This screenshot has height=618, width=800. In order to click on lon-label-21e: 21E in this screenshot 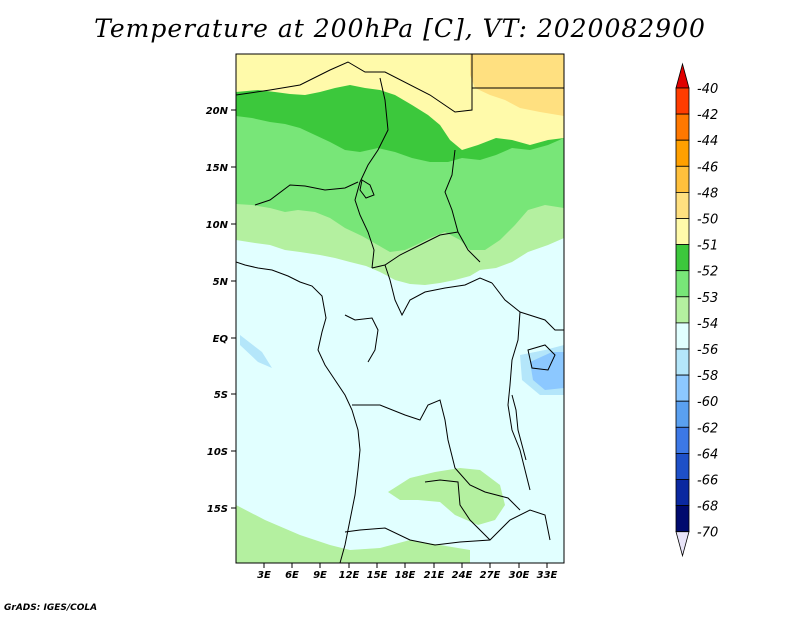, I will do `click(434, 575)`.